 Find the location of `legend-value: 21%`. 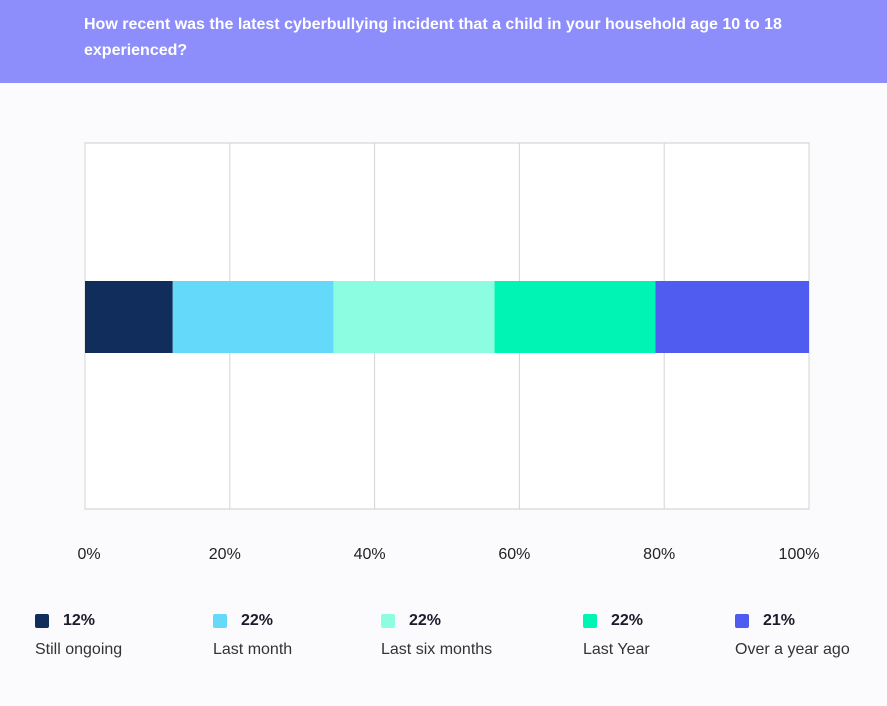

legend-value: 21% is located at coordinates (779, 620).